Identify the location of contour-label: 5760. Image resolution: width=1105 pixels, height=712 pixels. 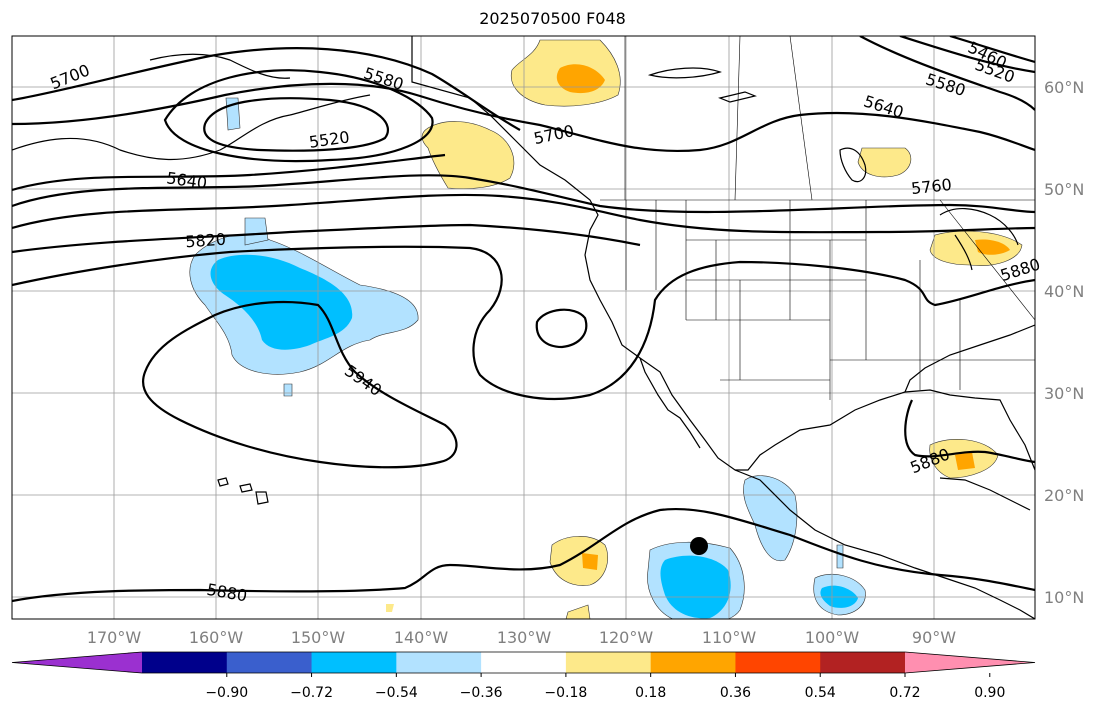
(931, 186).